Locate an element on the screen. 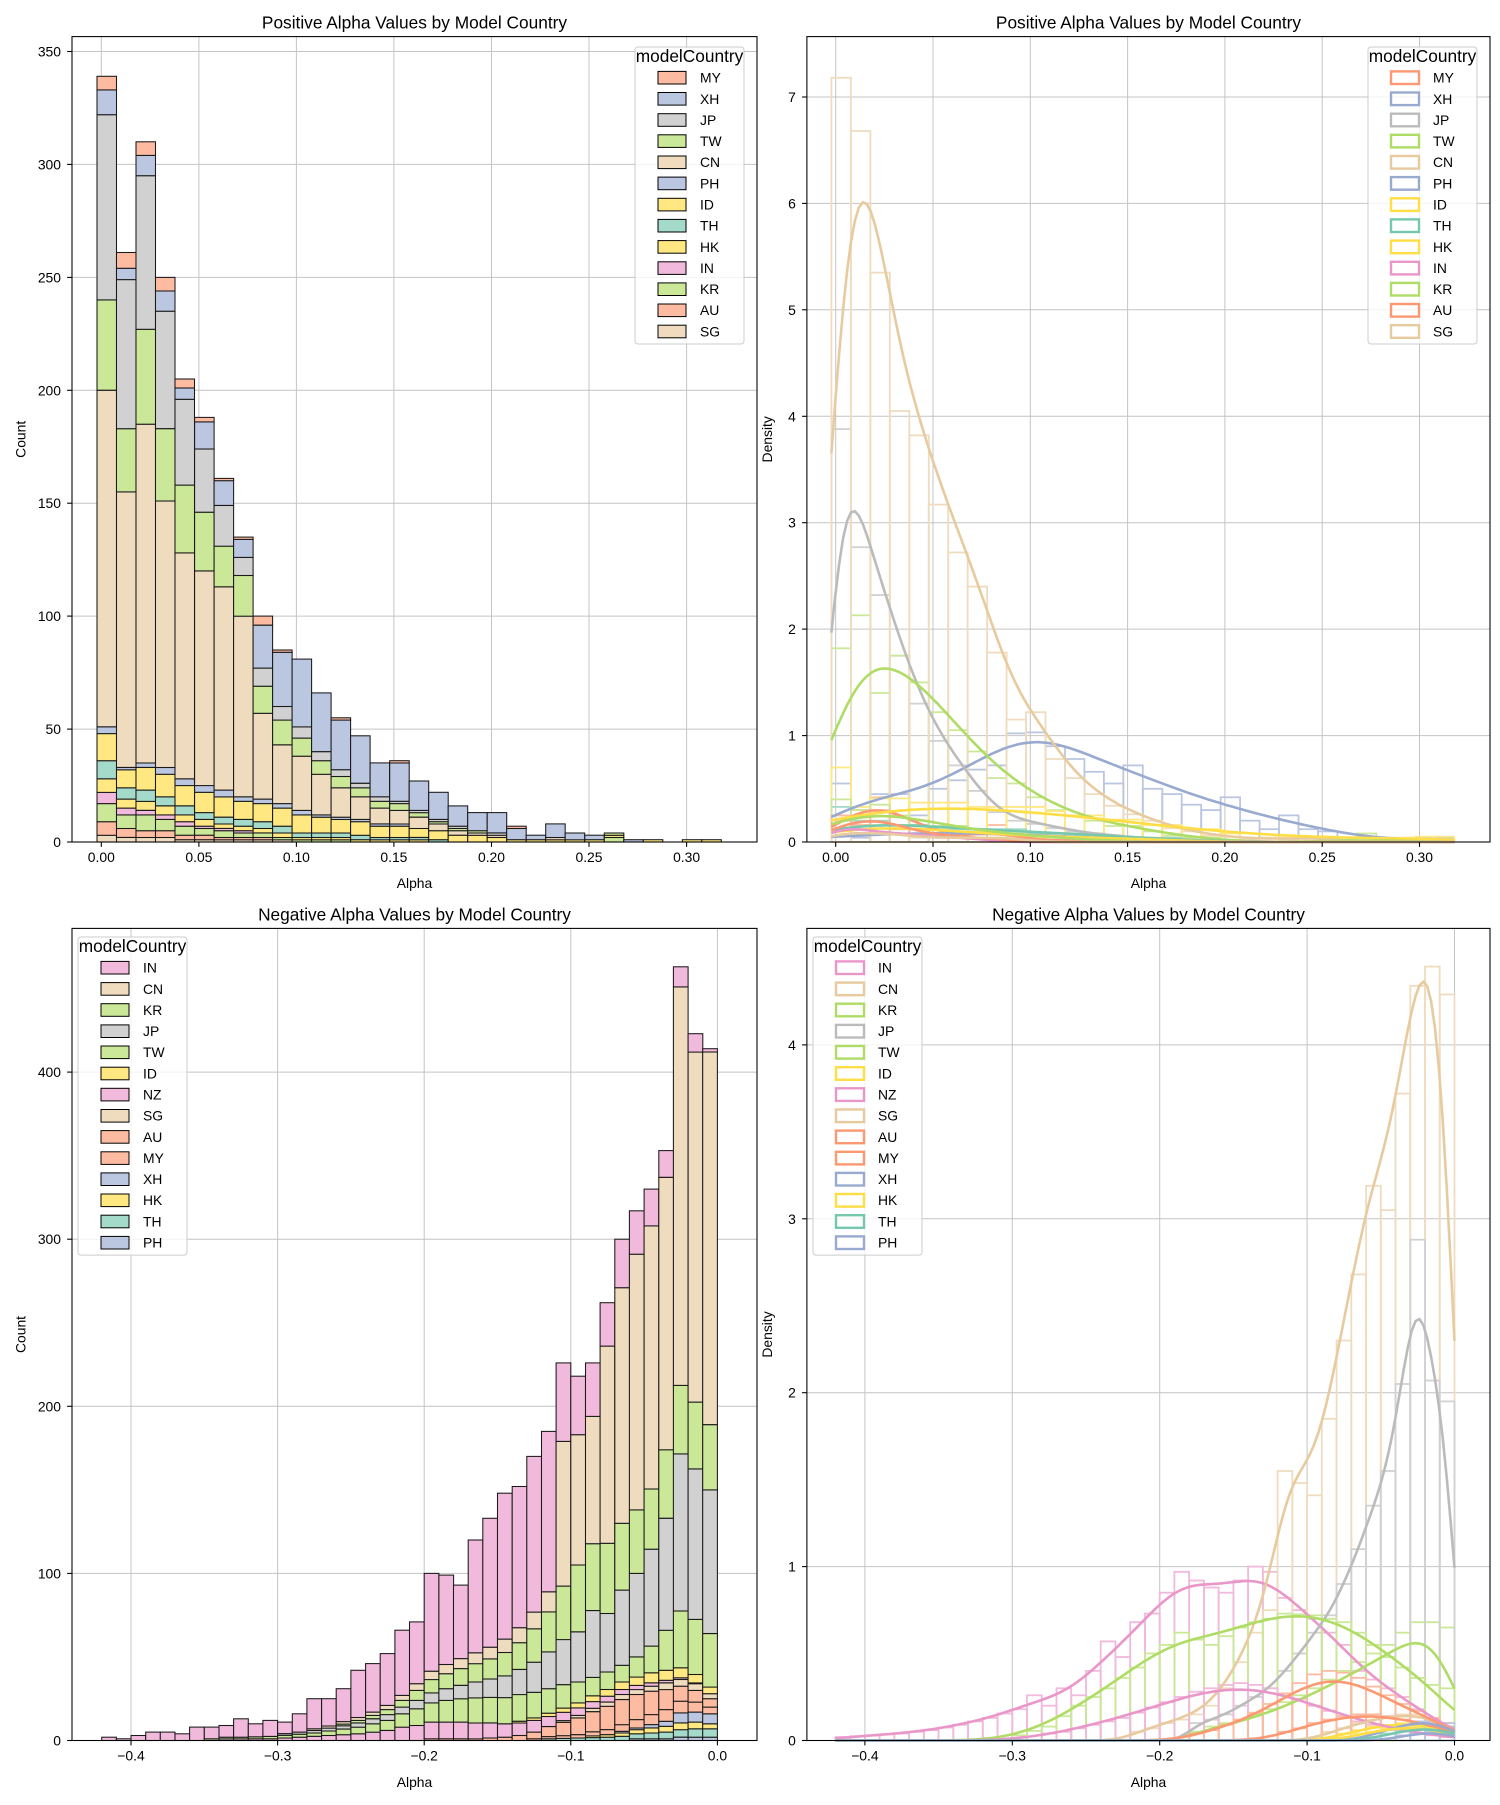 The image size is (1500, 1805). svg-text: 6 is located at coordinates (792, 203).